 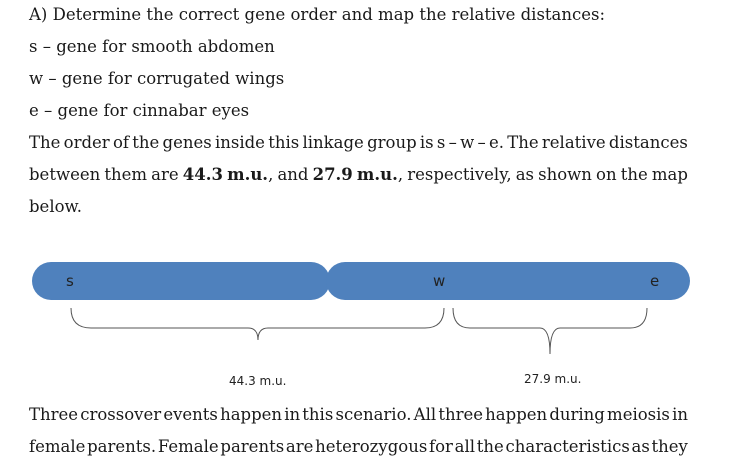 What do you see at coordinates (252, 446) in the screenshot?
I see `crossover-line2-word: parents` at bounding box center [252, 446].